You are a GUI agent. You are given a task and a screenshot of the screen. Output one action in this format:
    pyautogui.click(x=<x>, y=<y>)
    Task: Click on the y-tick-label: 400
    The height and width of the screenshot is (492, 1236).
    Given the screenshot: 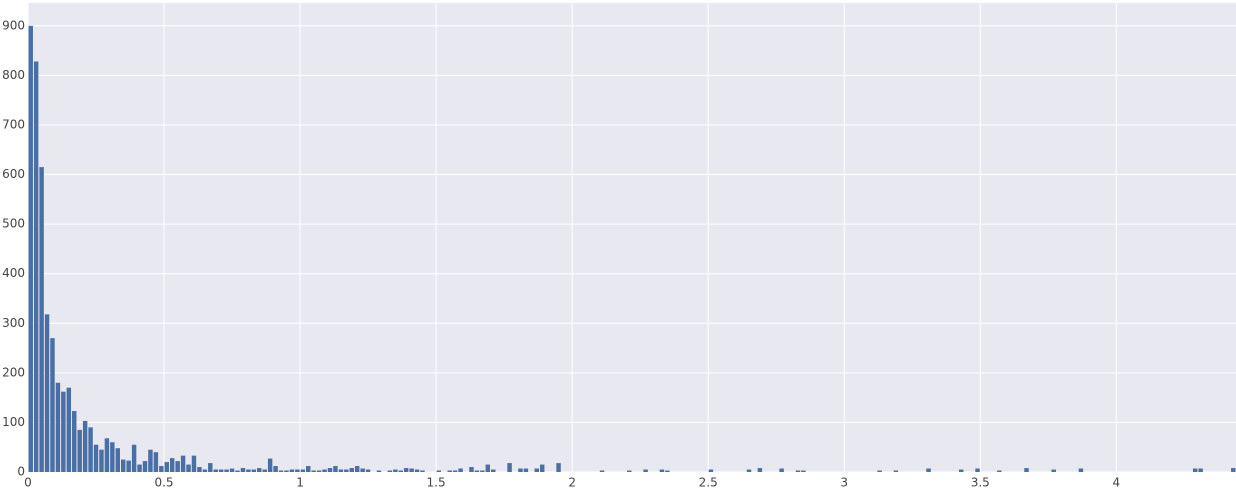 What is the action you would take?
    pyautogui.click(x=13, y=273)
    